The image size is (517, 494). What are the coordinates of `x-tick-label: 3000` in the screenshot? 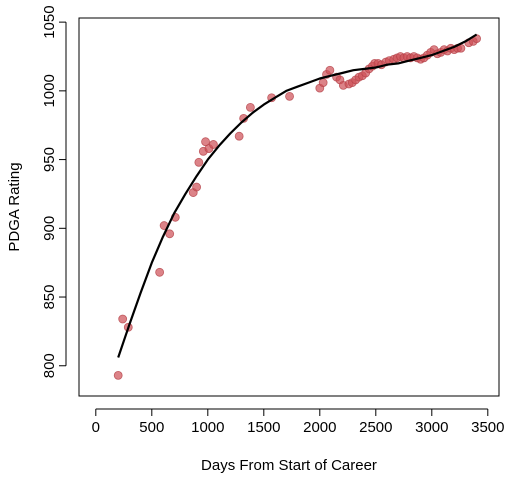 It's located at (431, 427).